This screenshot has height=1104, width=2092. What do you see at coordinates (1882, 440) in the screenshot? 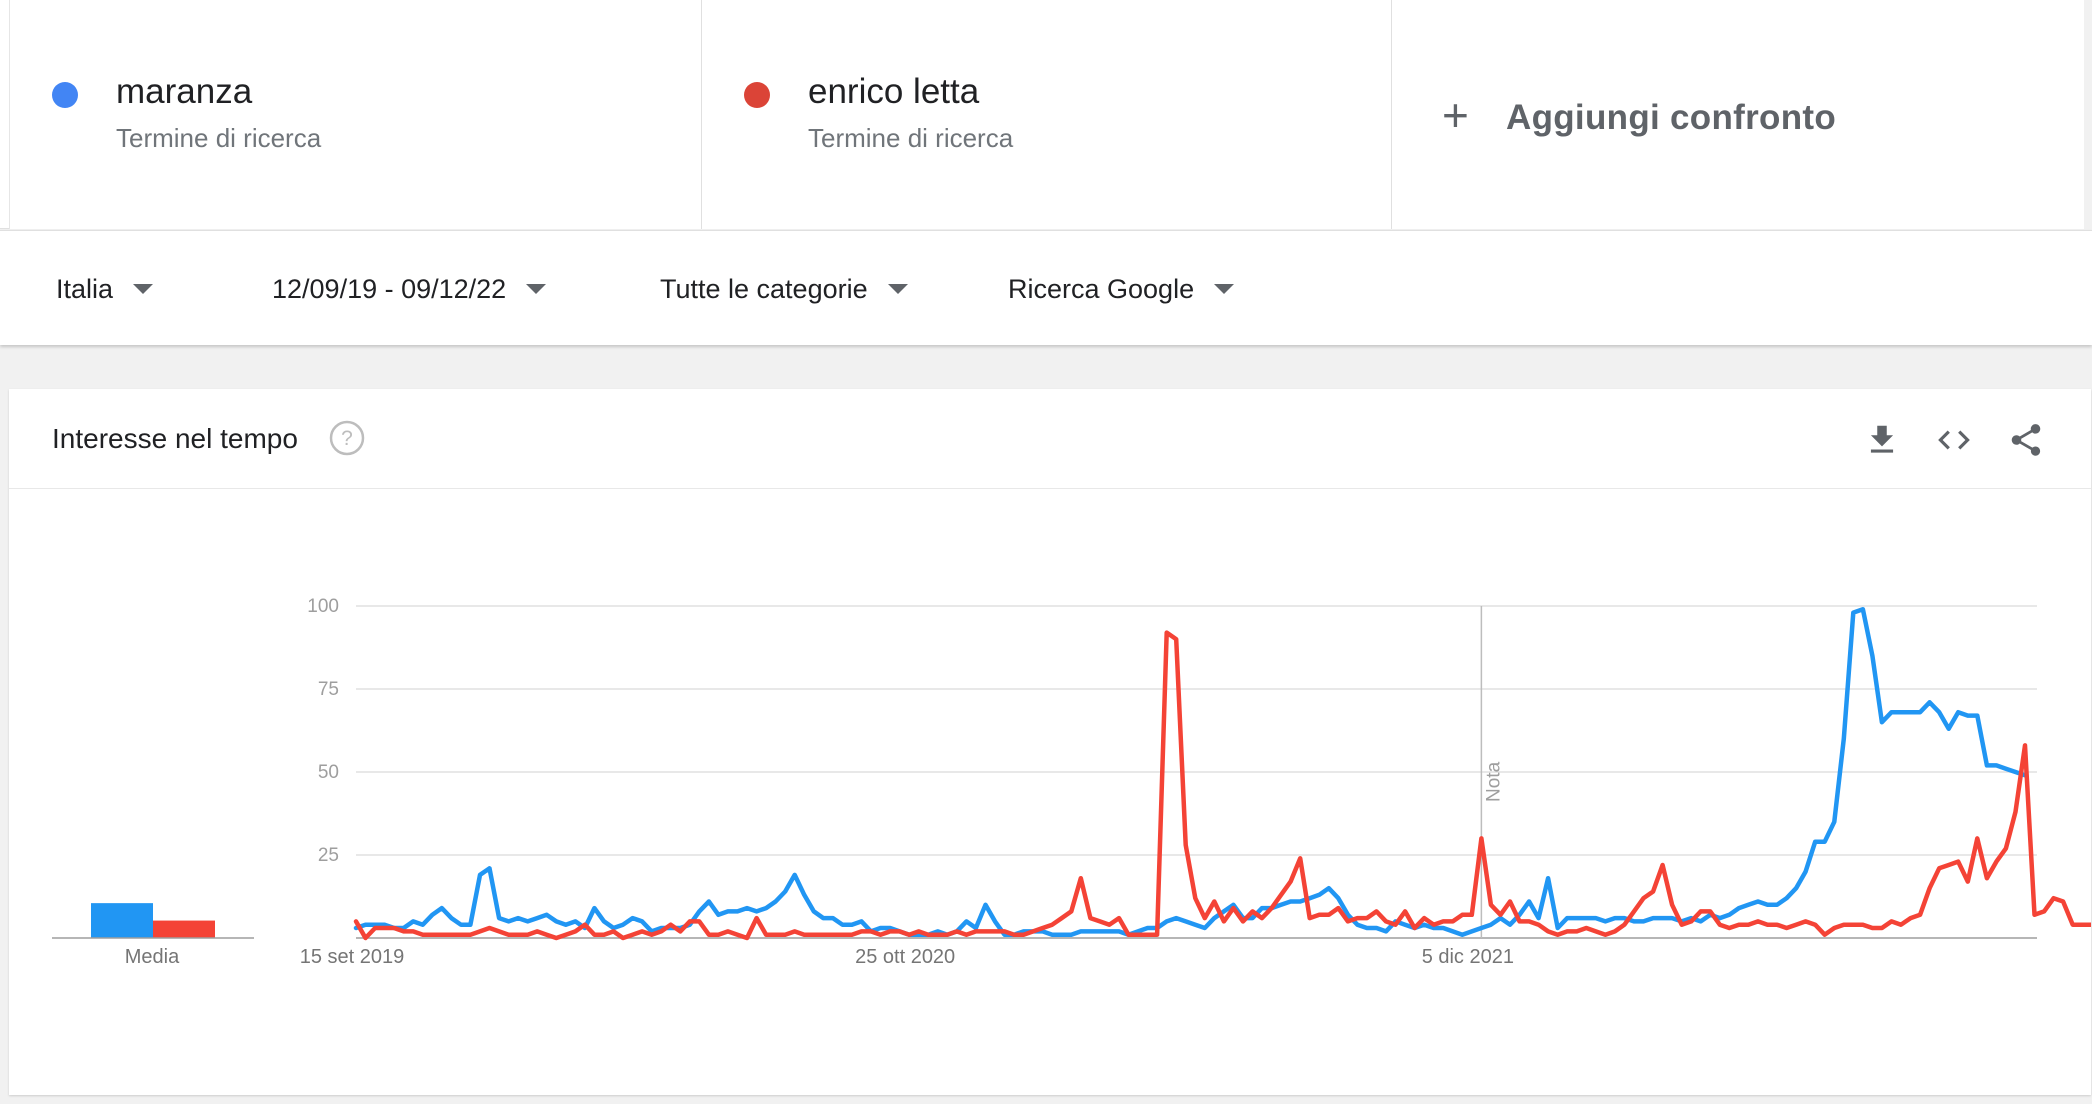
I see `download-icon` at bounding box center [1882, 440].